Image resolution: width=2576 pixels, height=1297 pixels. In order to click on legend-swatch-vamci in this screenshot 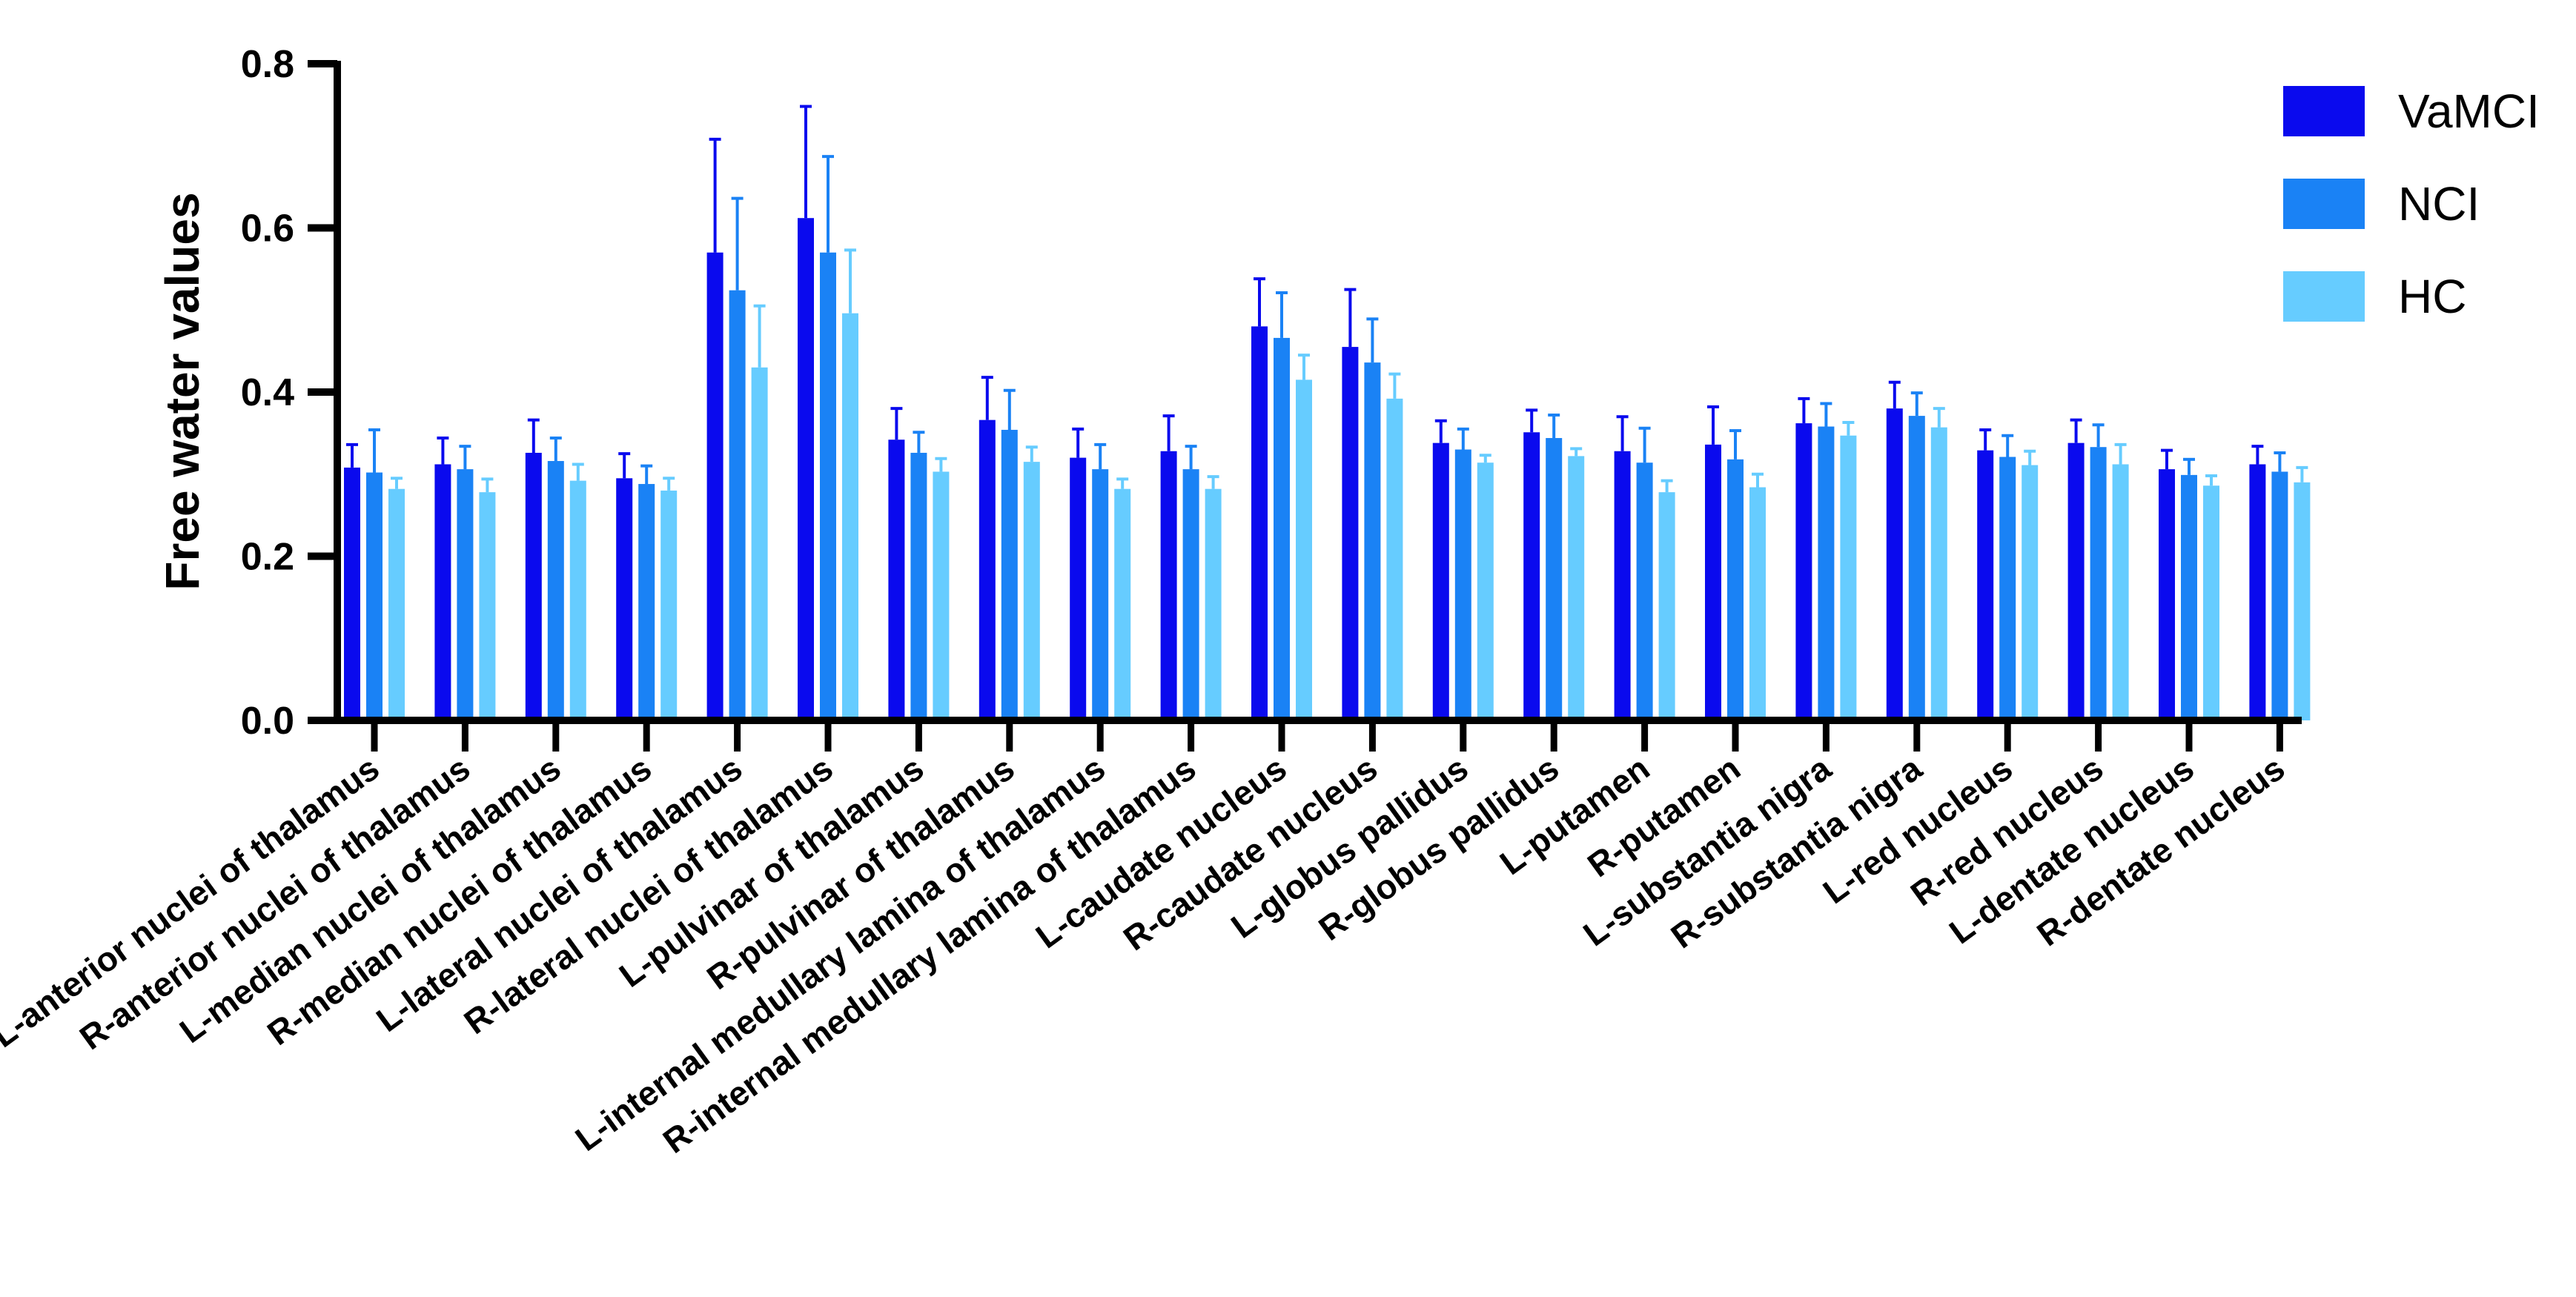, I will do `click(2324, 111)`.